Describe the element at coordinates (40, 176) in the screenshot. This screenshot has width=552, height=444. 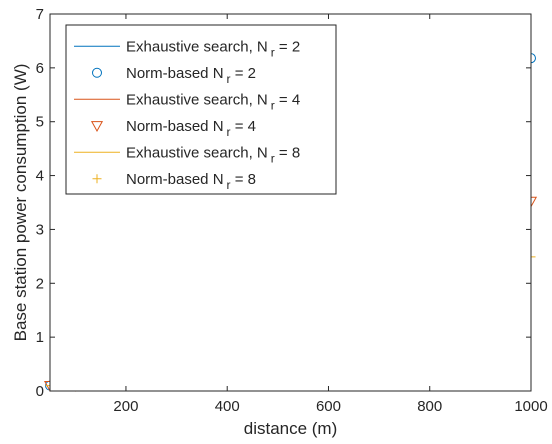
I see `y-tick-label: 4` at that location.